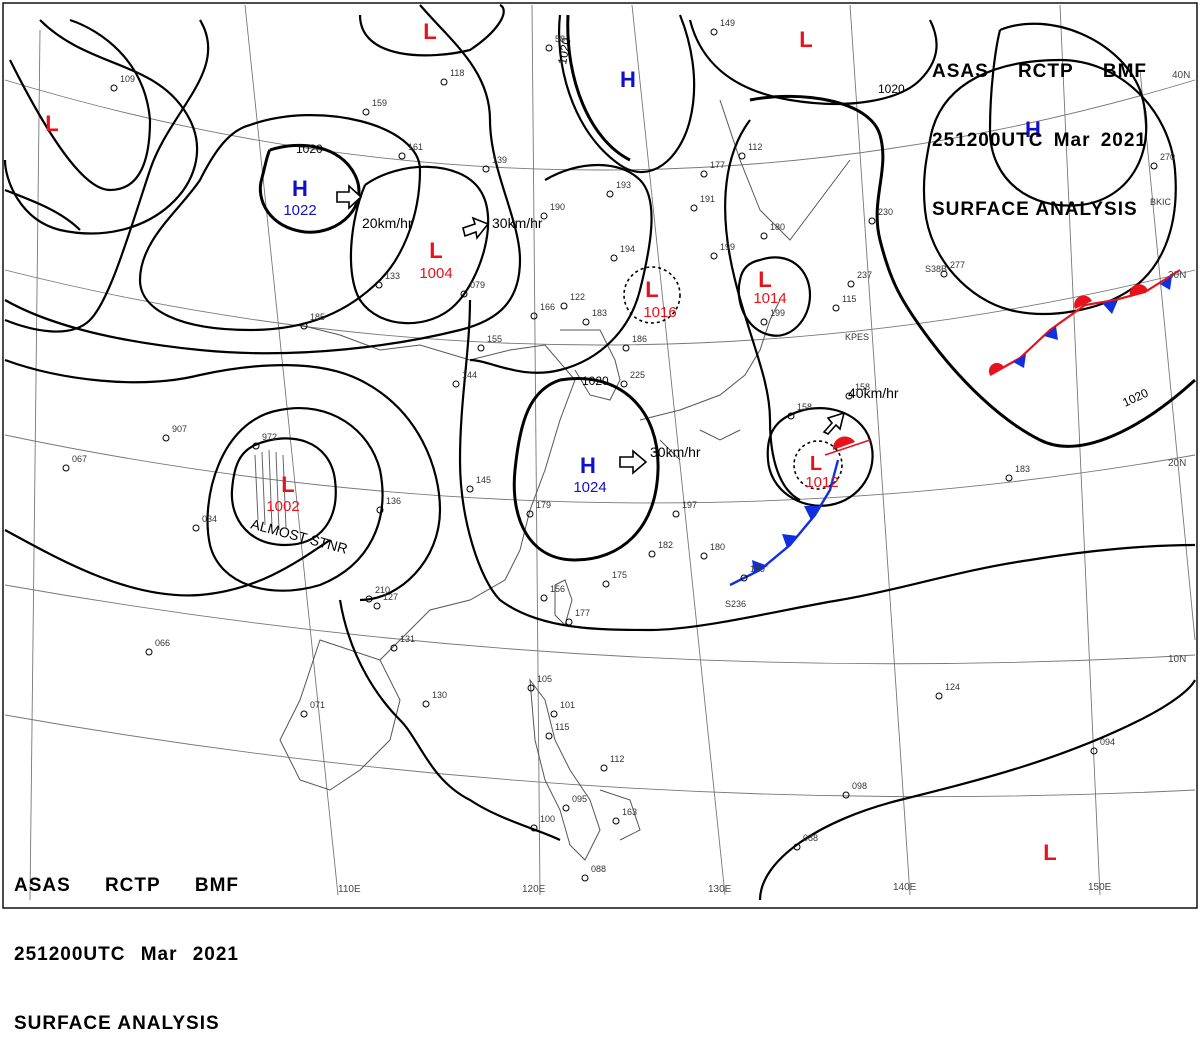  I want to click on indochina-coast, so click(340, 715).